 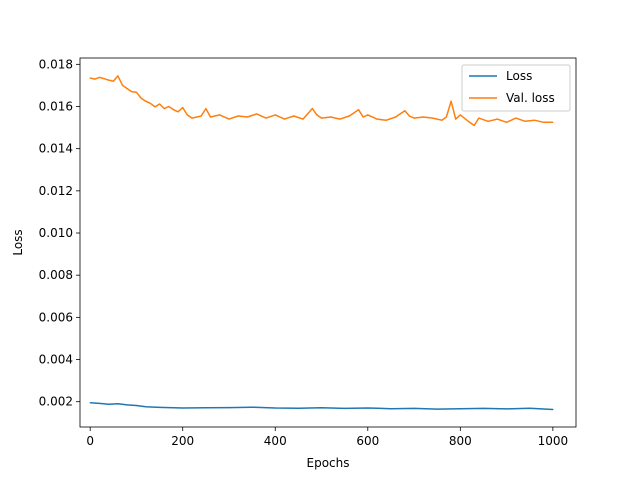 What do you see at coordinates (56, 233) in the screenshot?
I see `y-tick-label: 0.010` at bounding box center [56, 233].